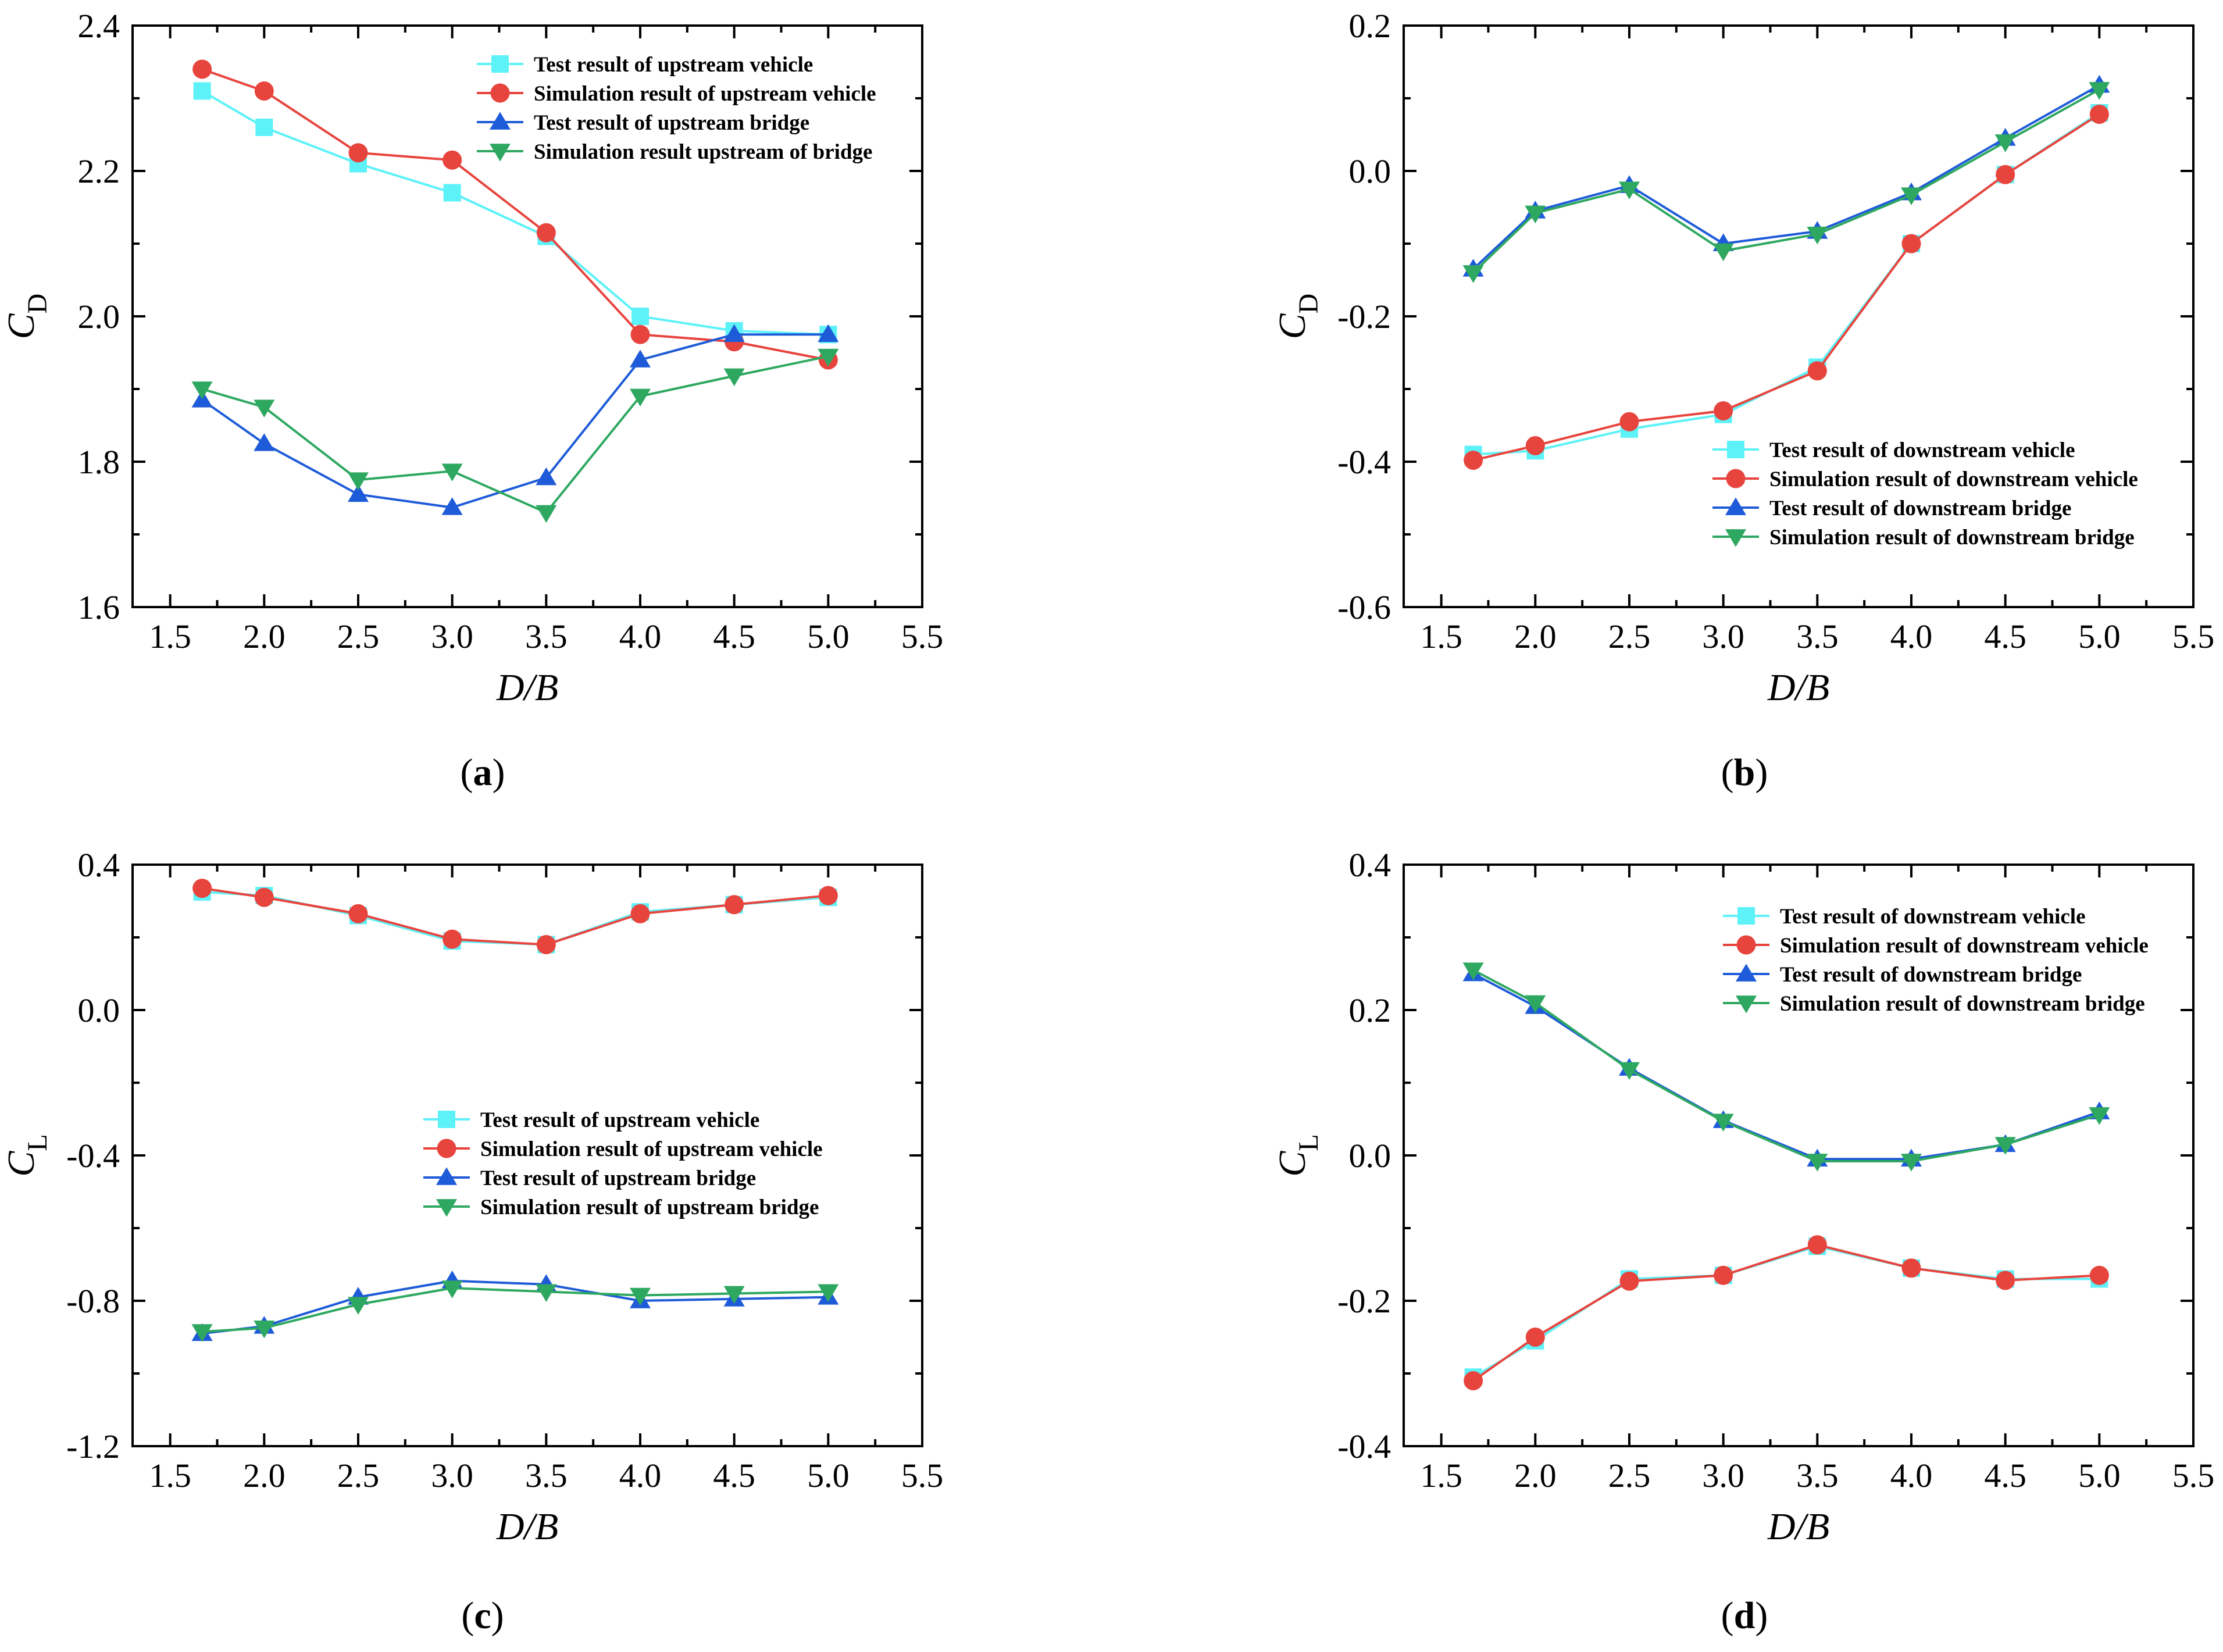  What do you see at coordinates (99, 607) in the screenshot?
I see `y-tick-label: 1.6` at bounding box center [99, 607].